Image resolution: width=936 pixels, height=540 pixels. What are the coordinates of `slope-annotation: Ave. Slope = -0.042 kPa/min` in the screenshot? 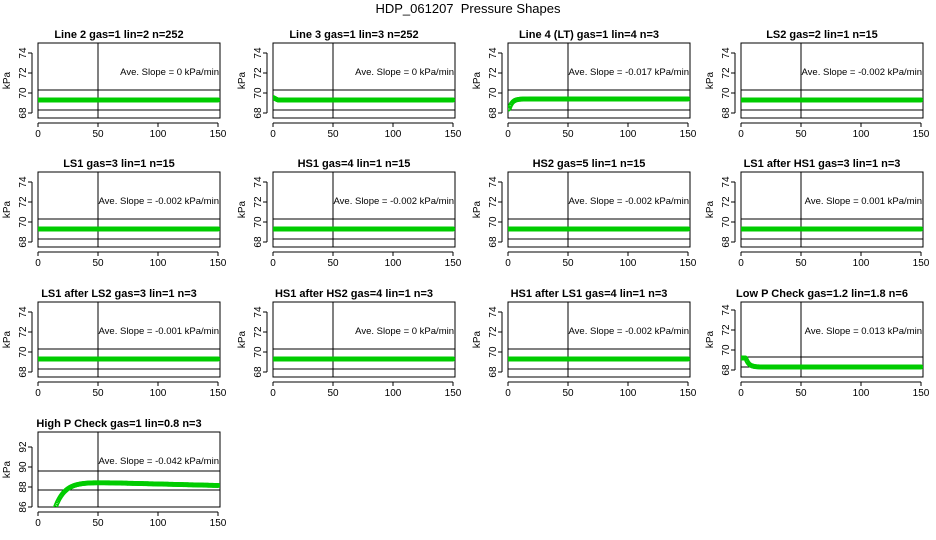 It's located at (159, 461).